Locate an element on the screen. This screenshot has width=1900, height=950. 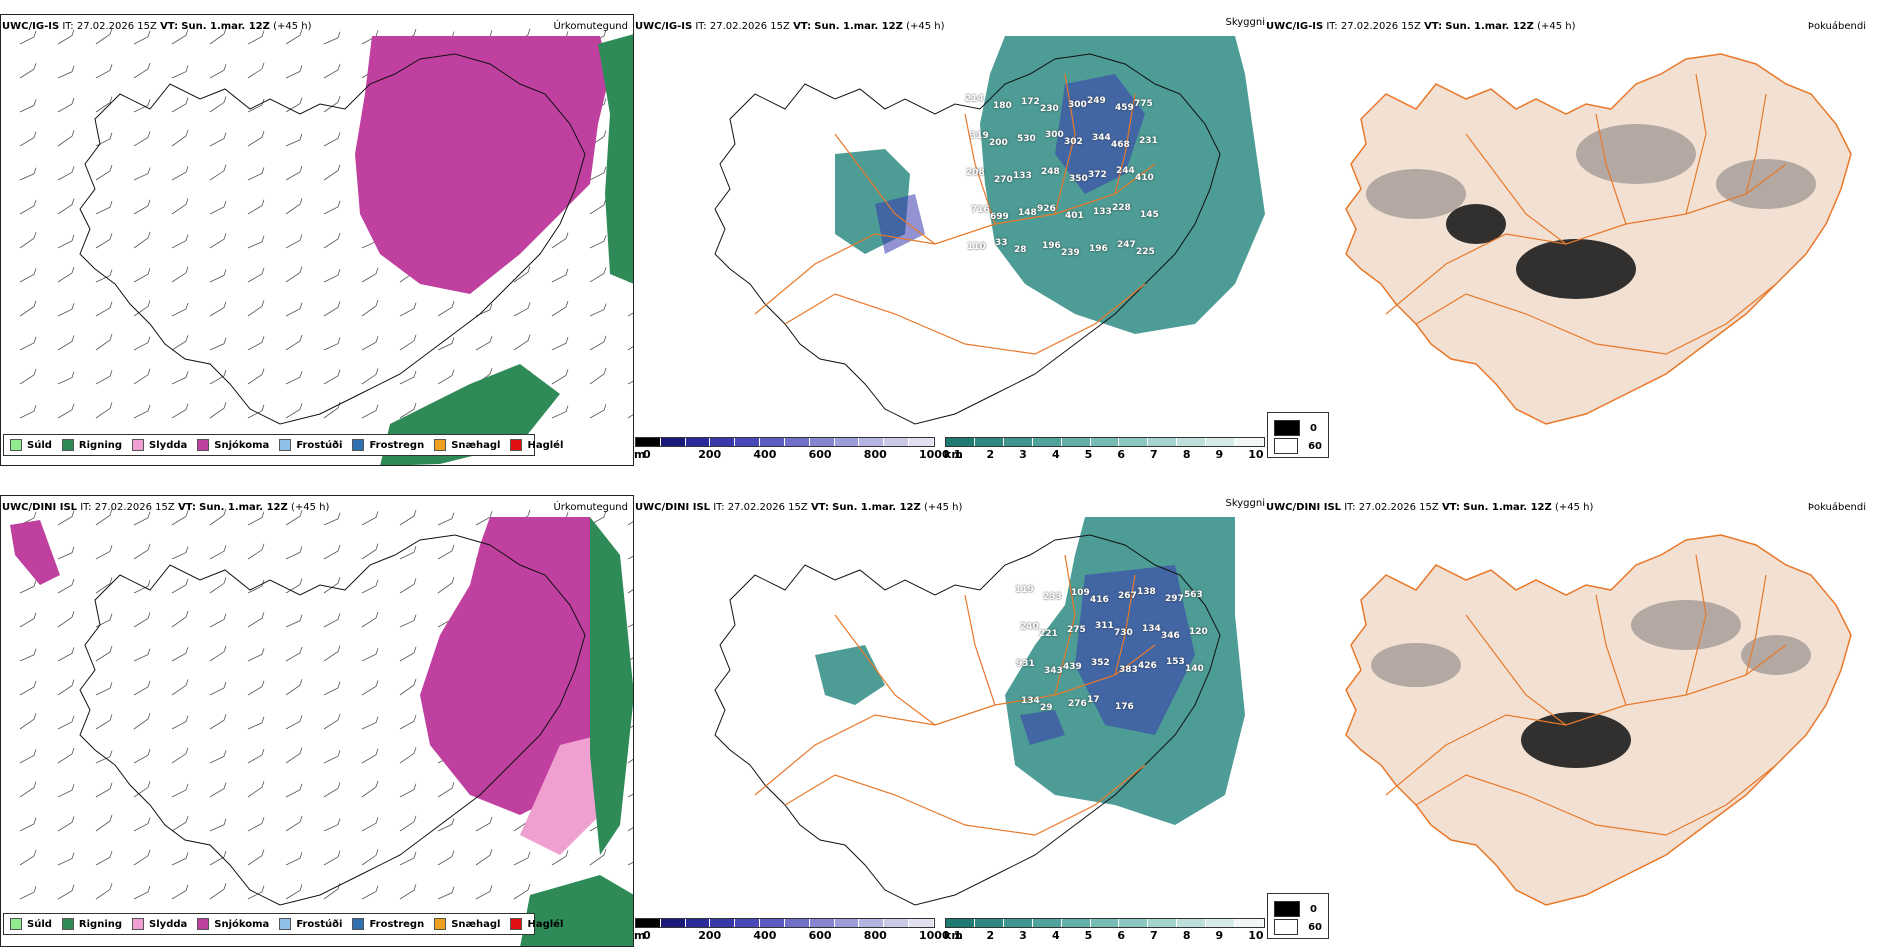
visibility-value: 228 is located at coordinates (1121, 208).